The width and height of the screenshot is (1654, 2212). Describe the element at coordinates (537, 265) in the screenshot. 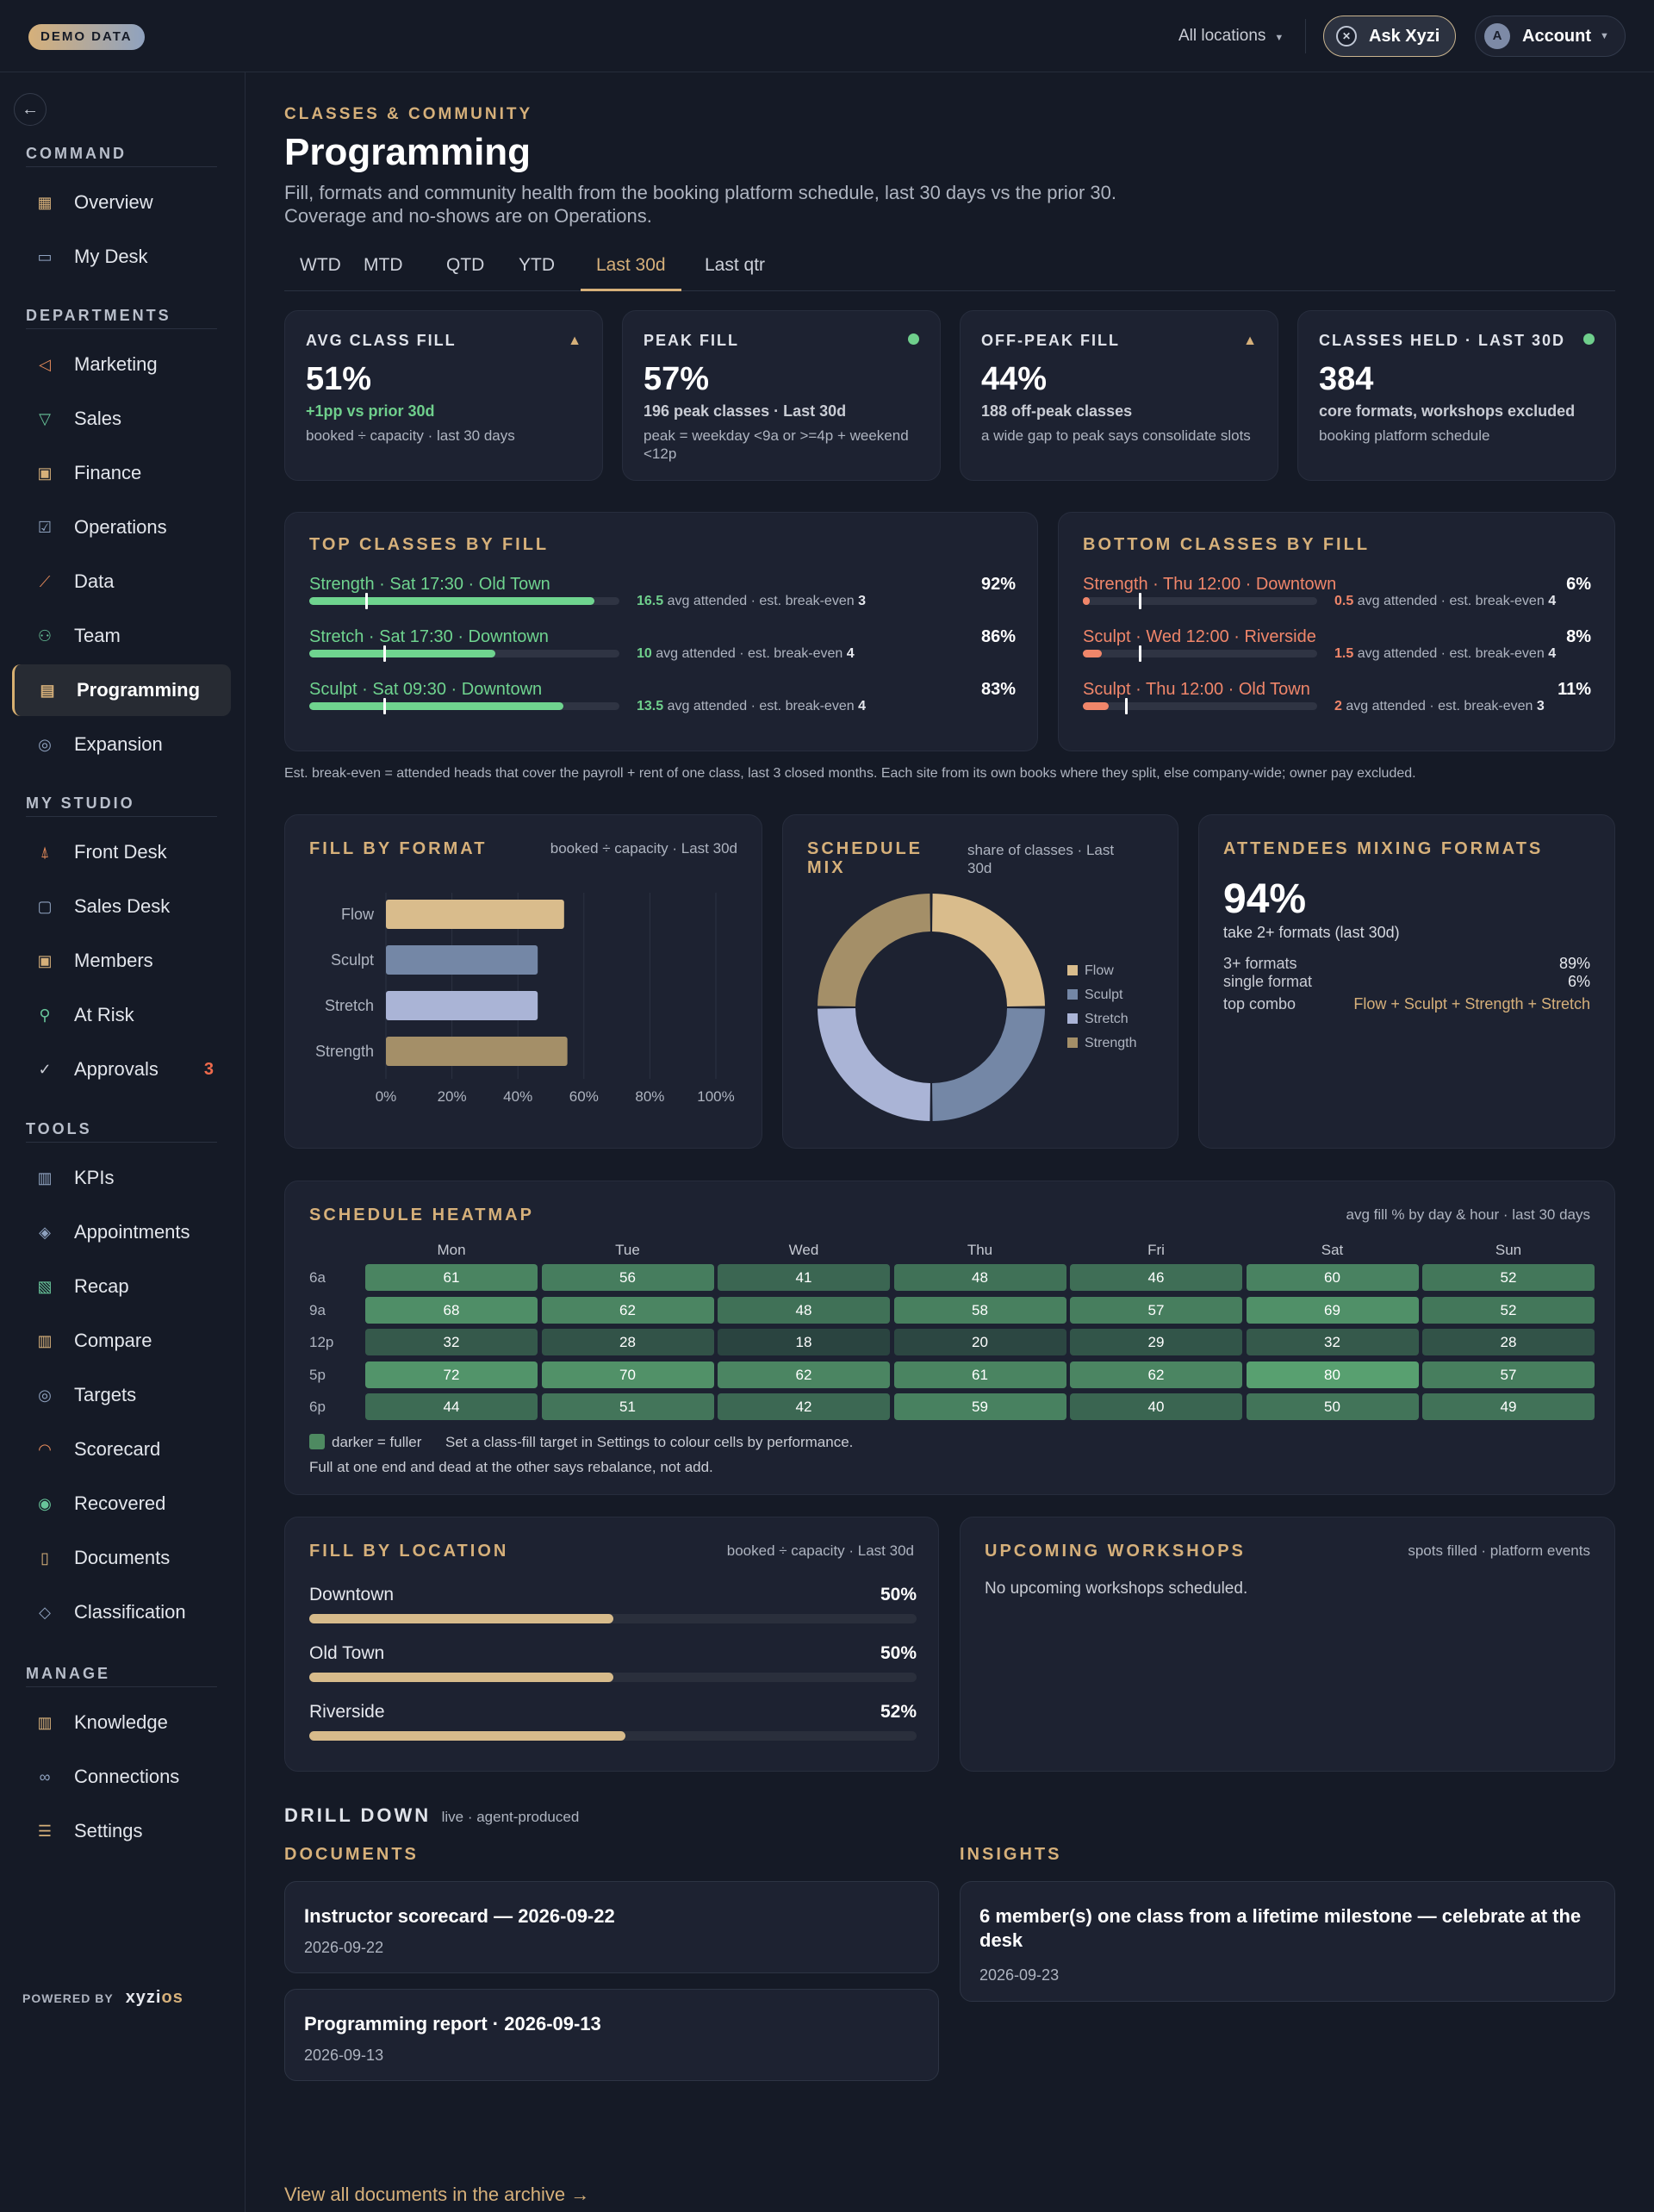

I see `tab-ytd: YTD` at that location.